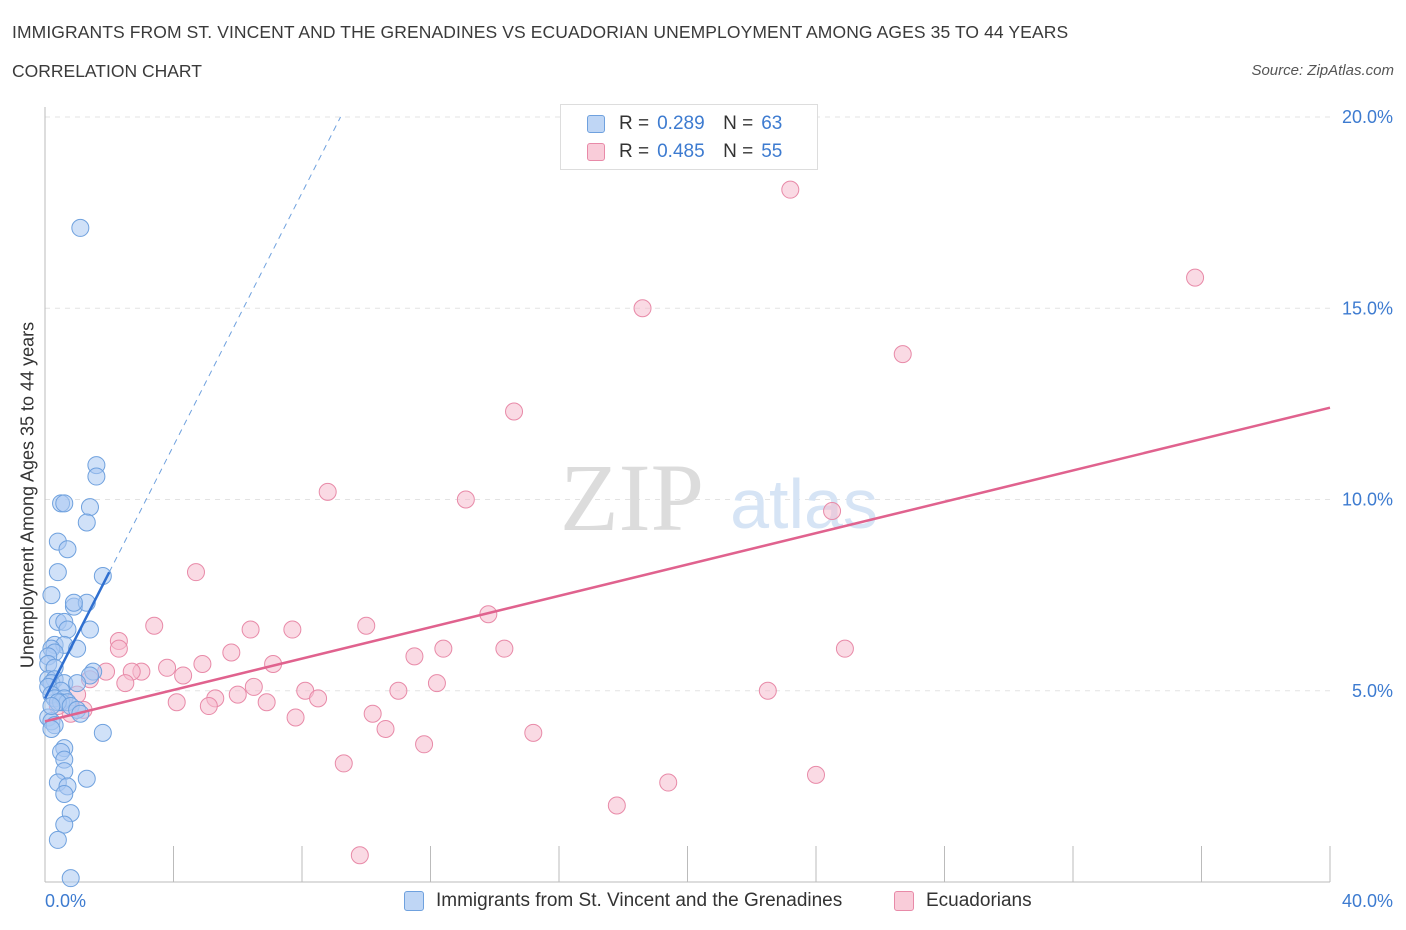  Describe the element at coordinates (1372, 691) in the screenshot. I see `y-tick-label: 5.0%` at that location.